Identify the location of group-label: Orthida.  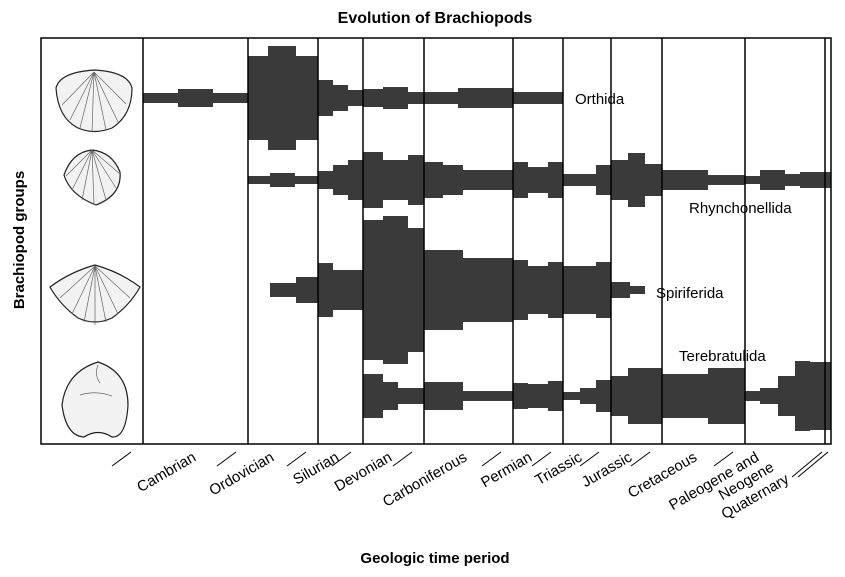
(600, 99).